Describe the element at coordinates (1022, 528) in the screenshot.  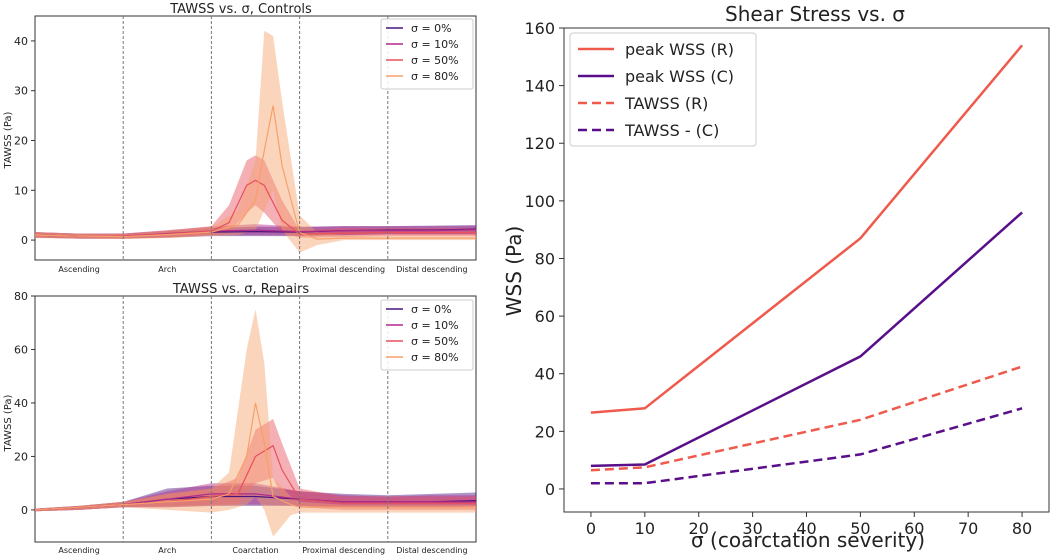
I see `shear-x-tick-label: 80` at that location.